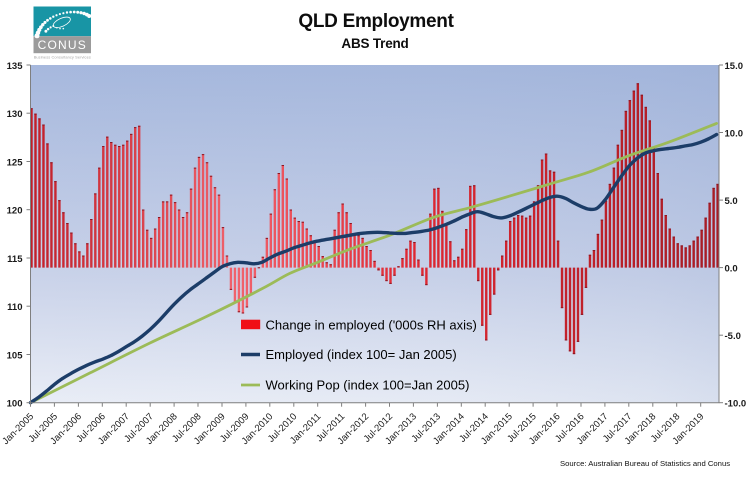 Image resolution: width=750 pixels, height=489 pixels. I want to click on svg-text: Business Consultancy Services, so click(62, 57).